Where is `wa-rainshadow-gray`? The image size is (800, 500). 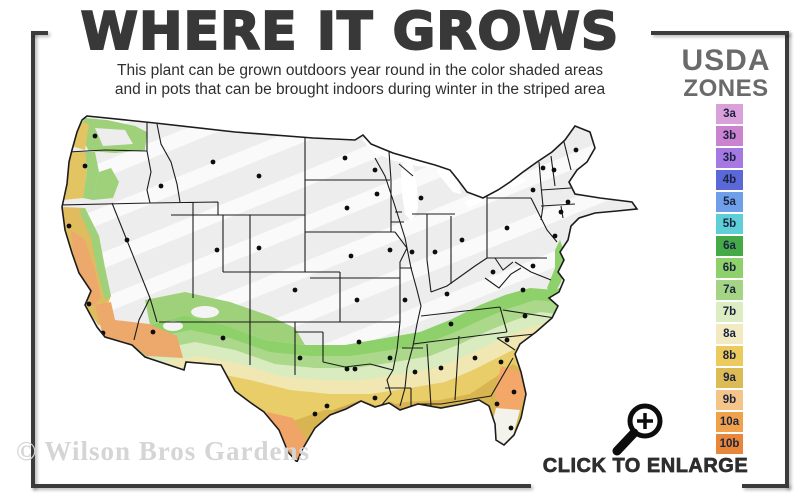 wa-rainshadow-gray is located at coordinates (114, 137).